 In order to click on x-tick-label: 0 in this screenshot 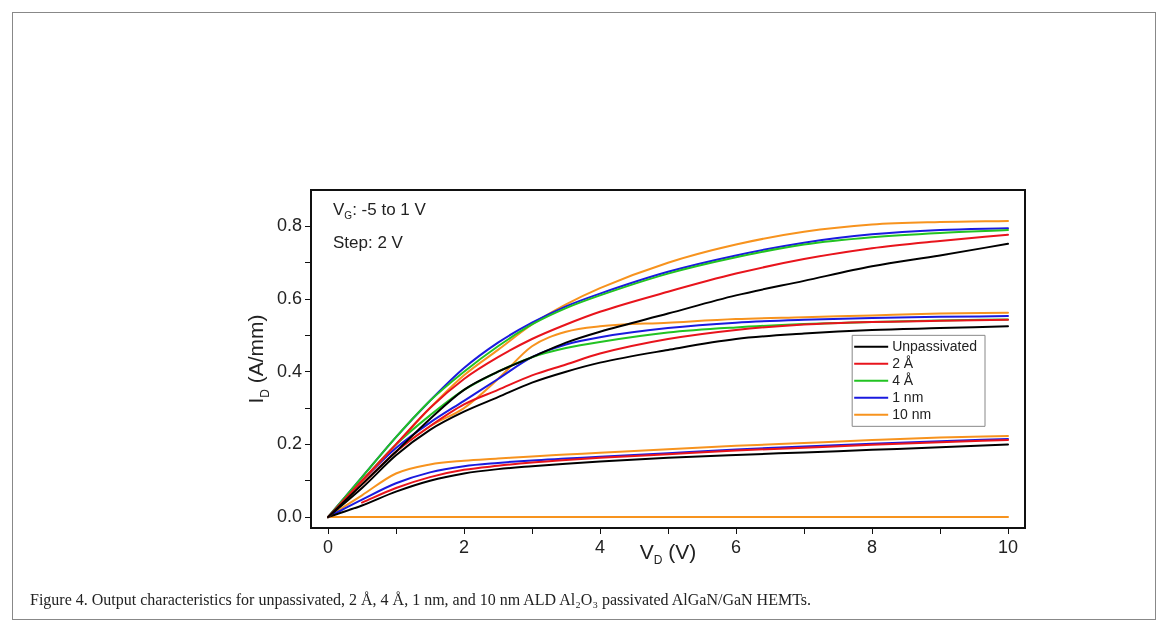, I will do `click(328, 546)`.